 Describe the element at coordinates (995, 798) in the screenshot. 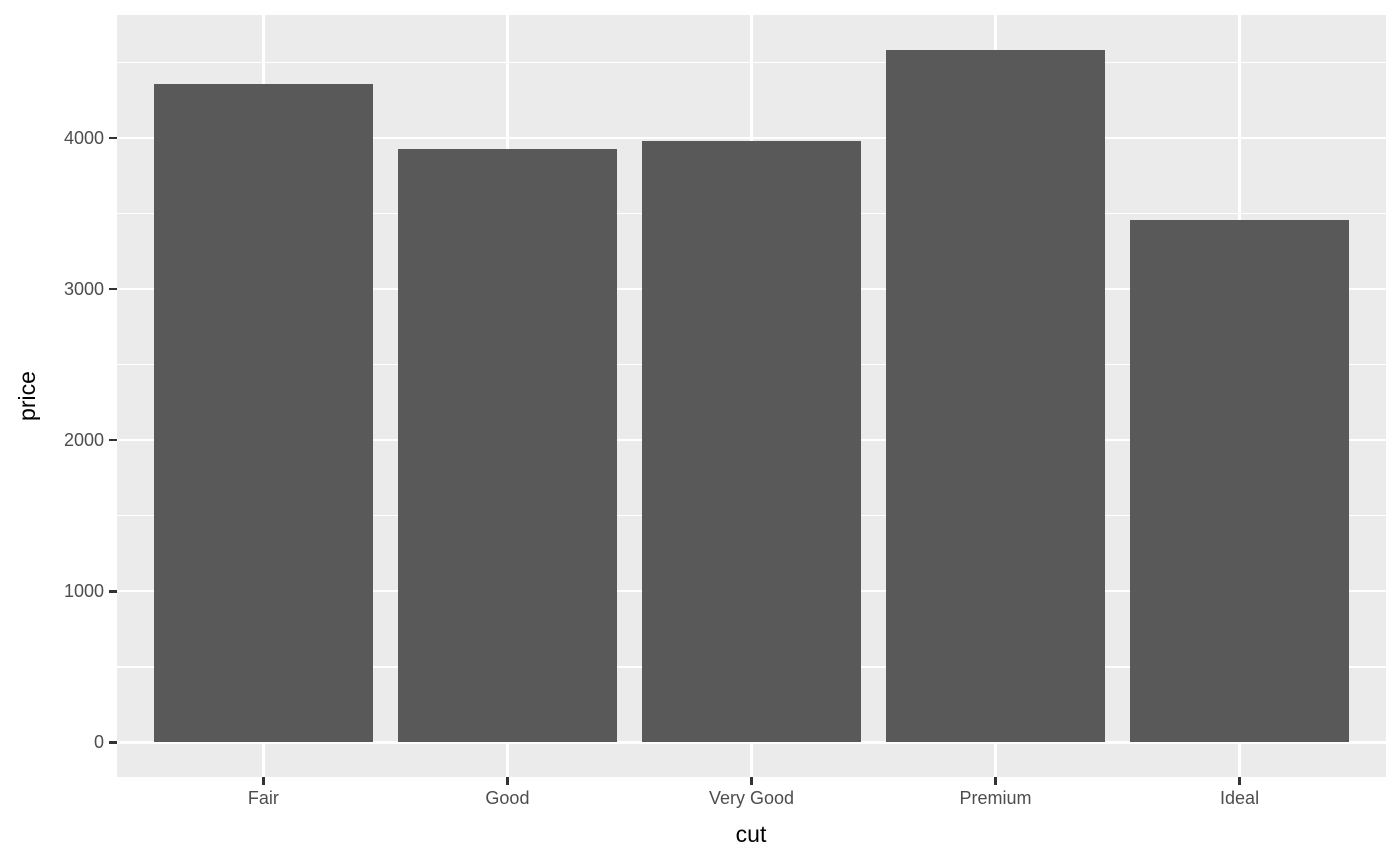

I see `x-tick-label-premium: Premium` at that location.